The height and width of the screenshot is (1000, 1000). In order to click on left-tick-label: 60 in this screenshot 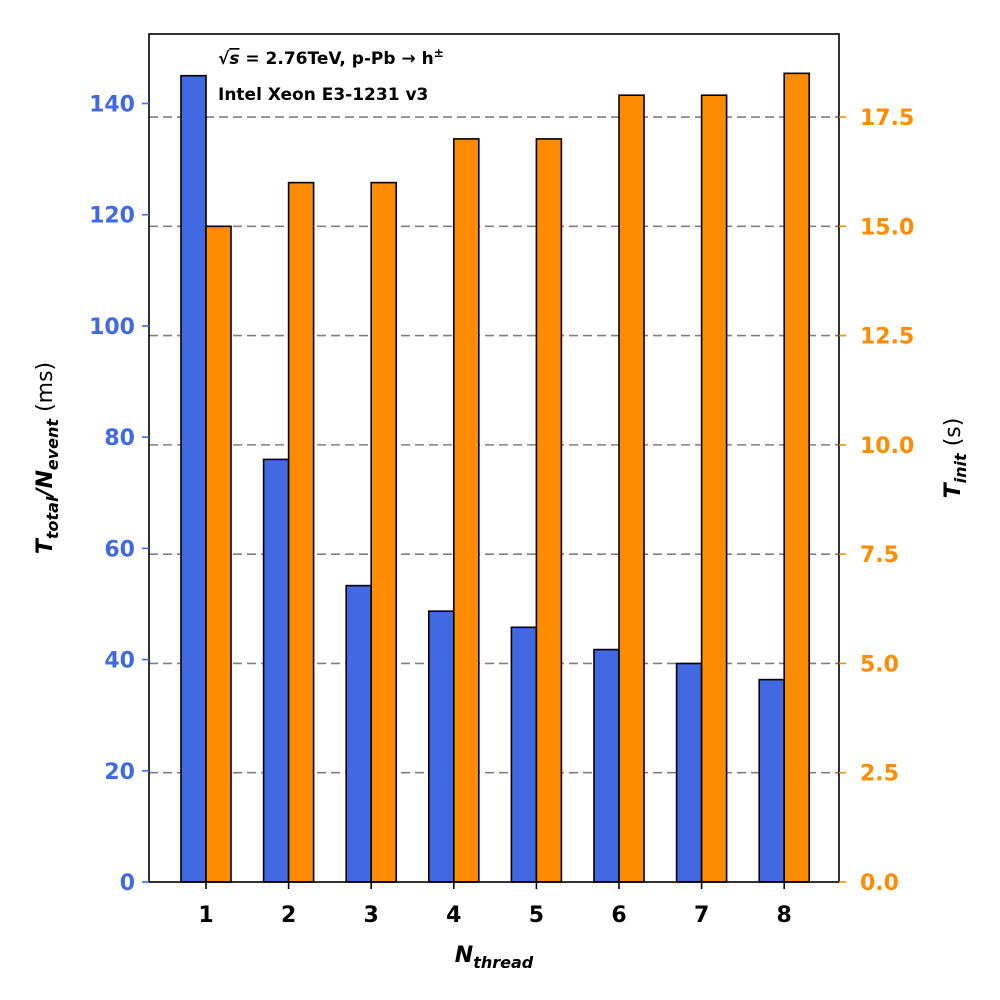, I will do `click(119, 549)`.